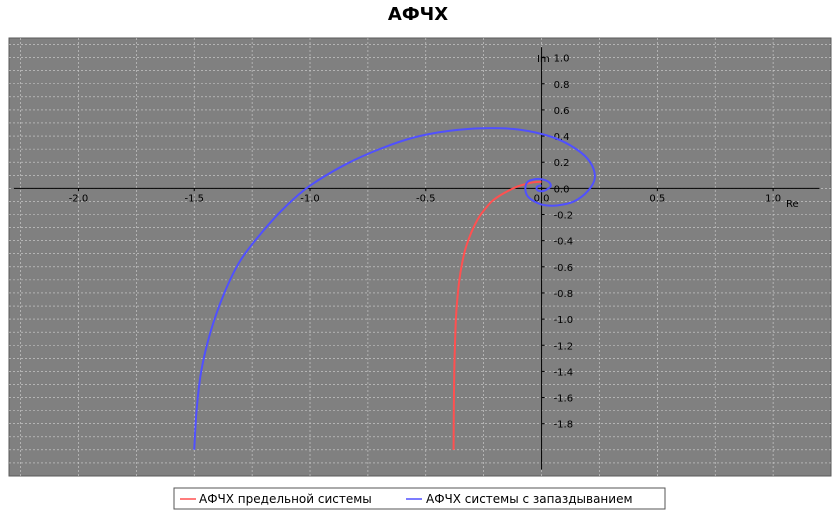  Describe the element at coordinates (79, 198) in the screenshot. I see `x-tick-label: -2.0` at that location.